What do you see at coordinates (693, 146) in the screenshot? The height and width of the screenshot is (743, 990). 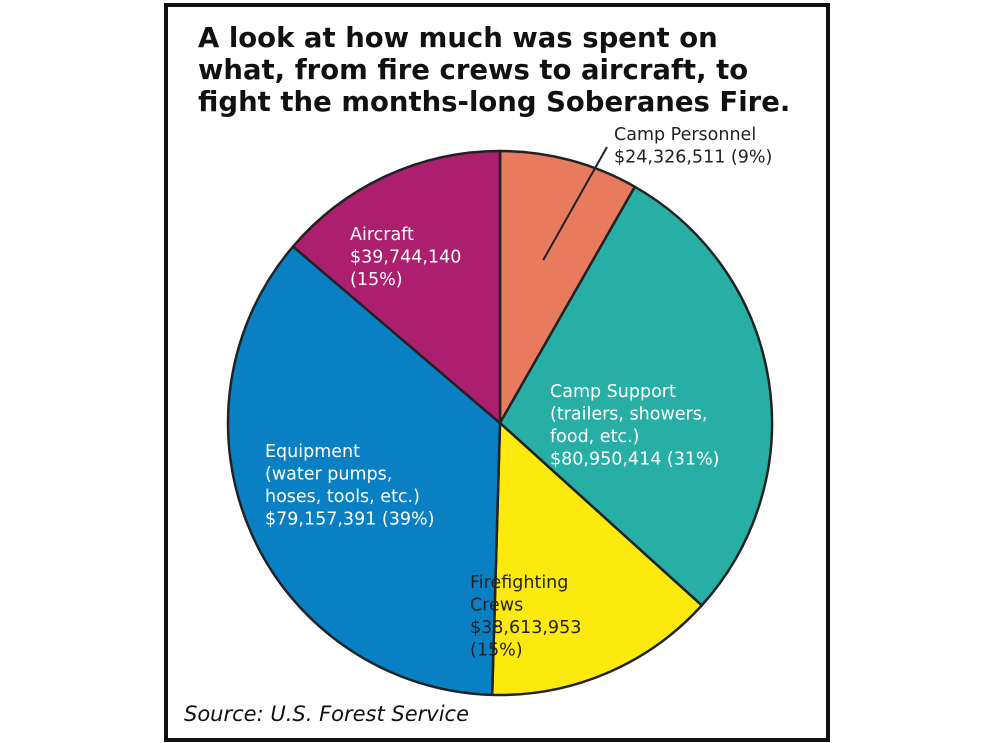 I see `slice-label-camp-personnel: Camp Personnel $24,326,511 (9%)` at bounding box center [693, 146].